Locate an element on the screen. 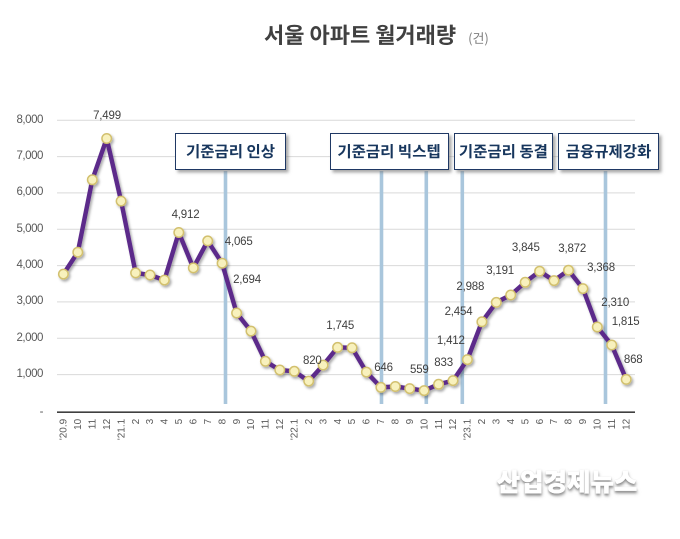 The width and height of the screenshot is (680, 539). svg-text: '22.1 is located at coordinates (295, 429).